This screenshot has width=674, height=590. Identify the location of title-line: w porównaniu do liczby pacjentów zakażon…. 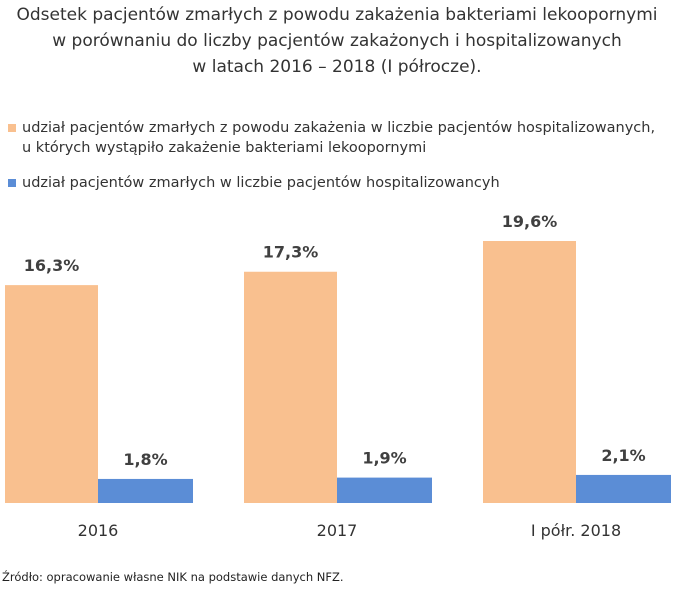
(337, 41).